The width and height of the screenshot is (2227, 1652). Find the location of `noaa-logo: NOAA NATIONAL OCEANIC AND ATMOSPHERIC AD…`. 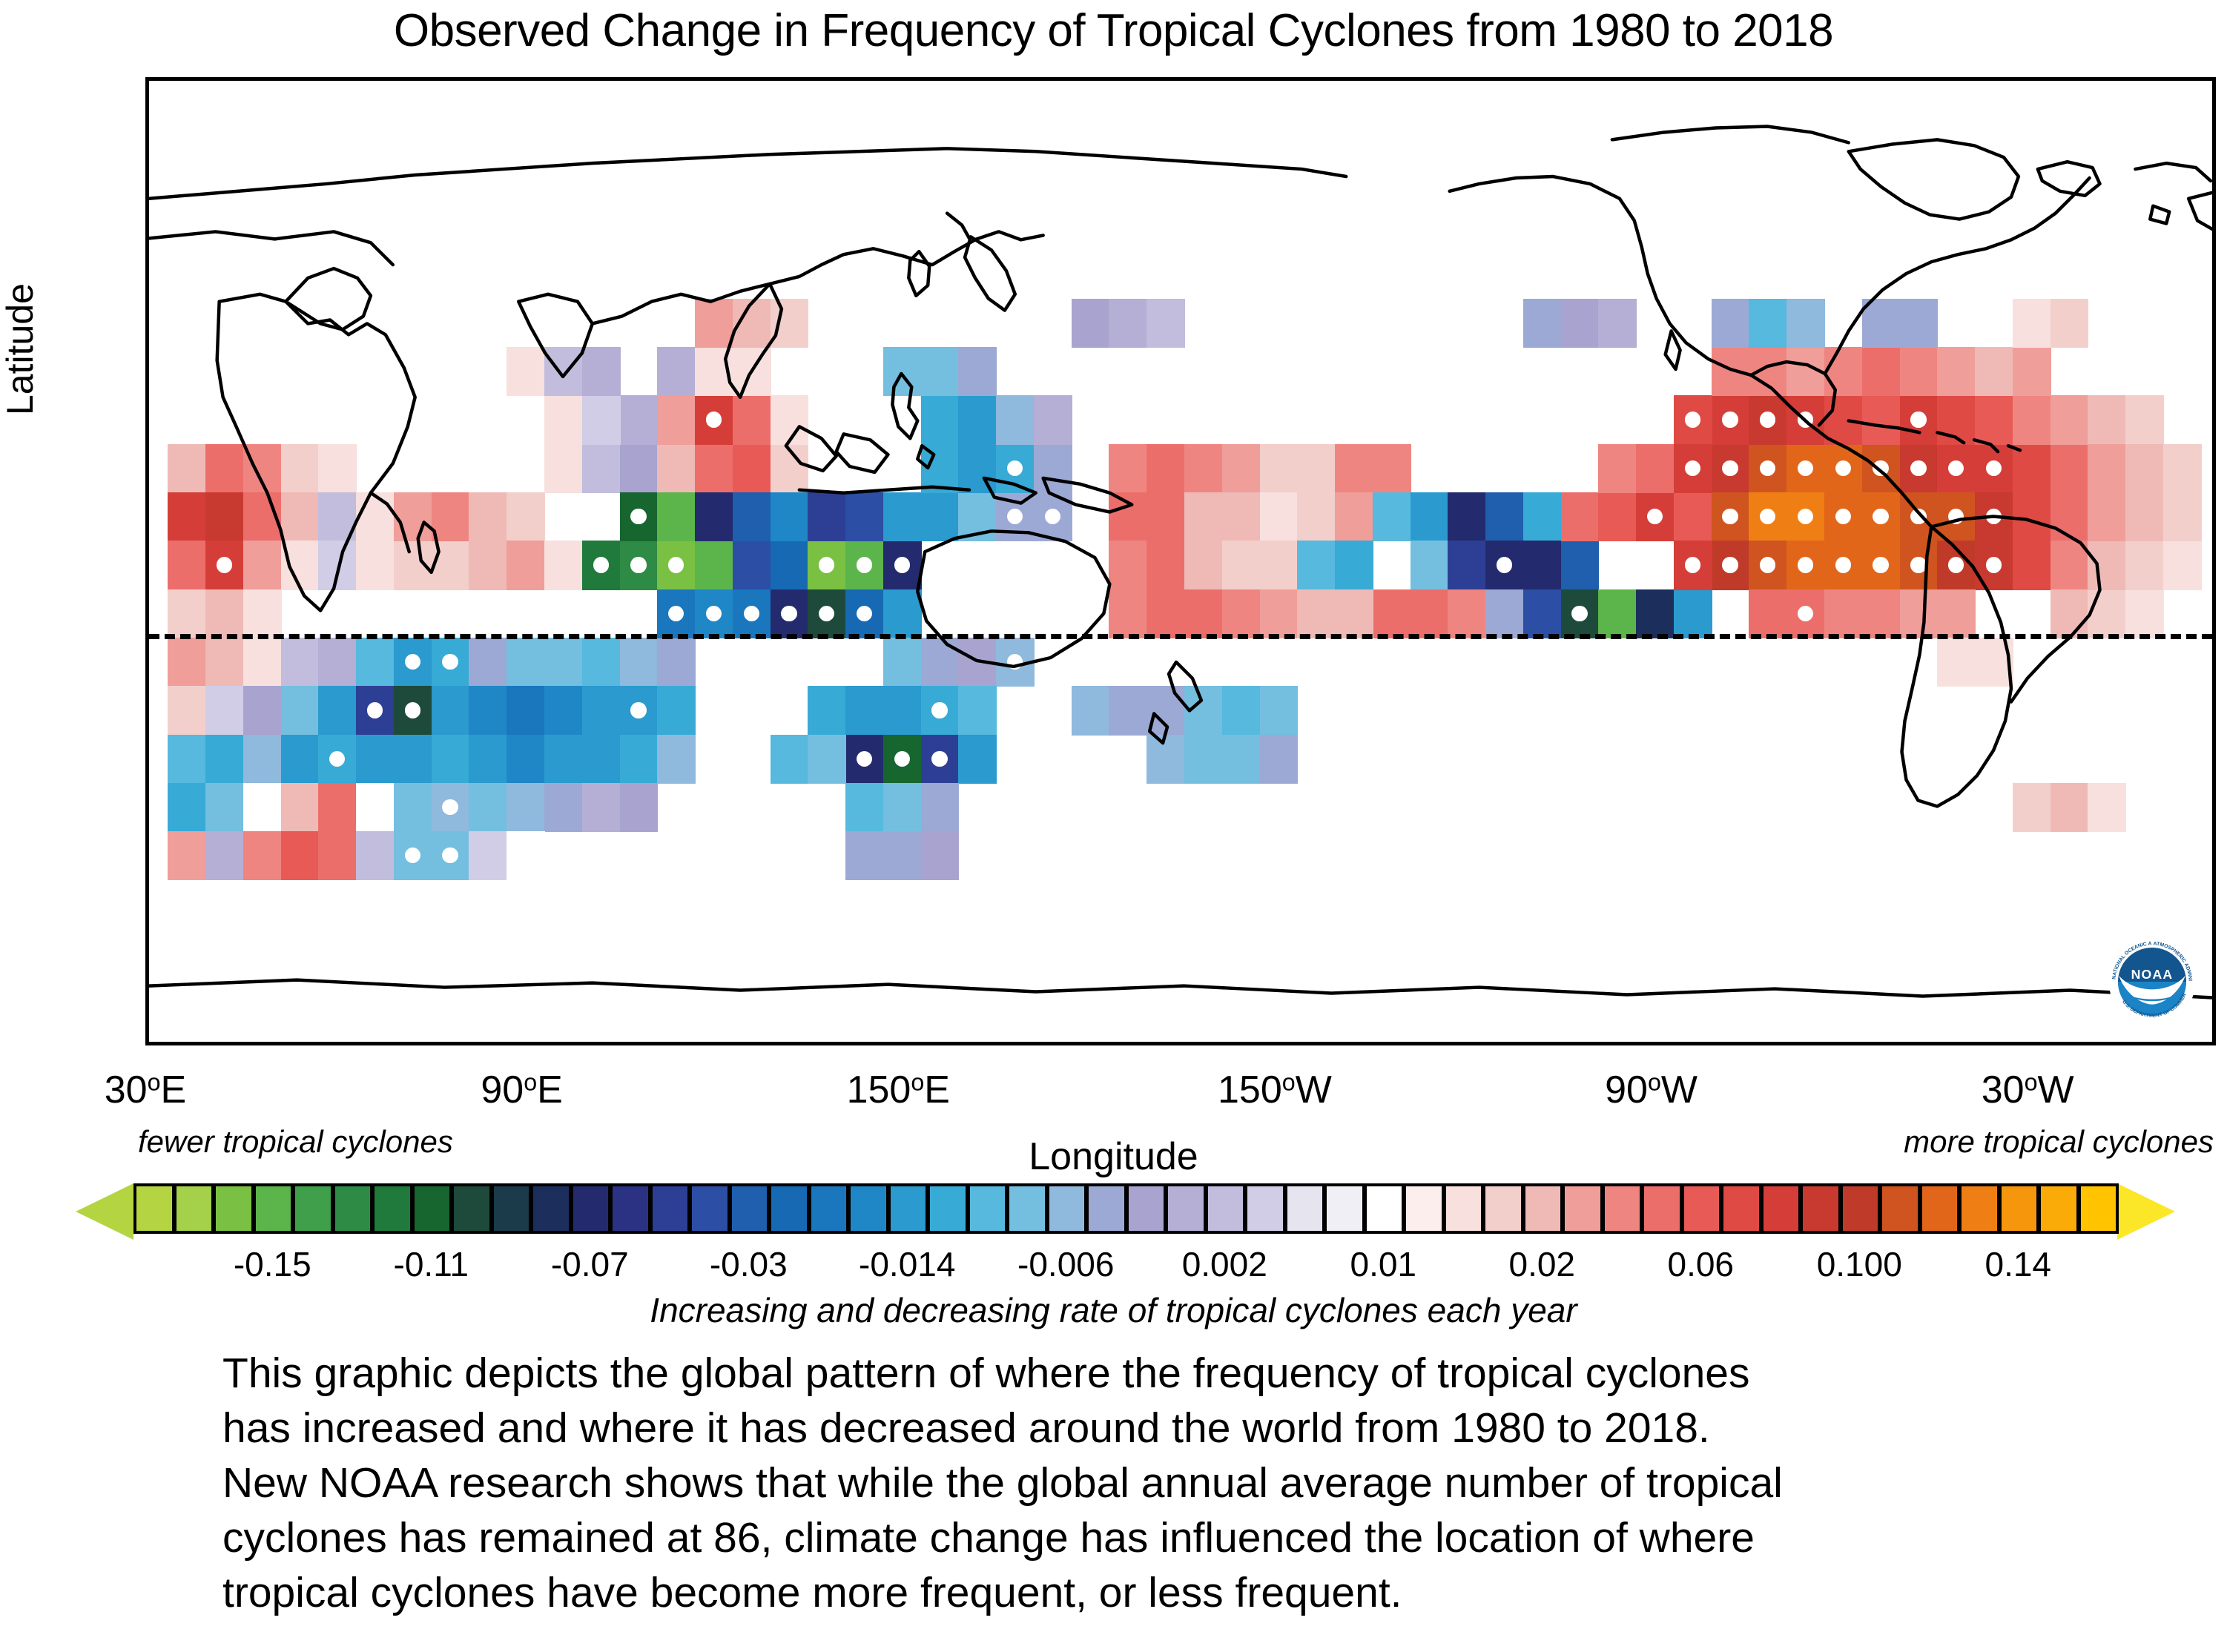

noaa-logo: NOAA NATIONAL OCEANIC AND ATMOSPHERIC AD… is located at coordinates (2152, 982).